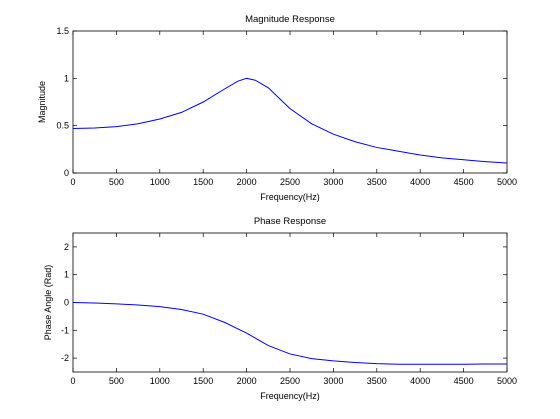 The image size is (560, 419). Describe the element at coordinates (66, 247) in the screenshot. I see `y-tick-label: 2` at that location.